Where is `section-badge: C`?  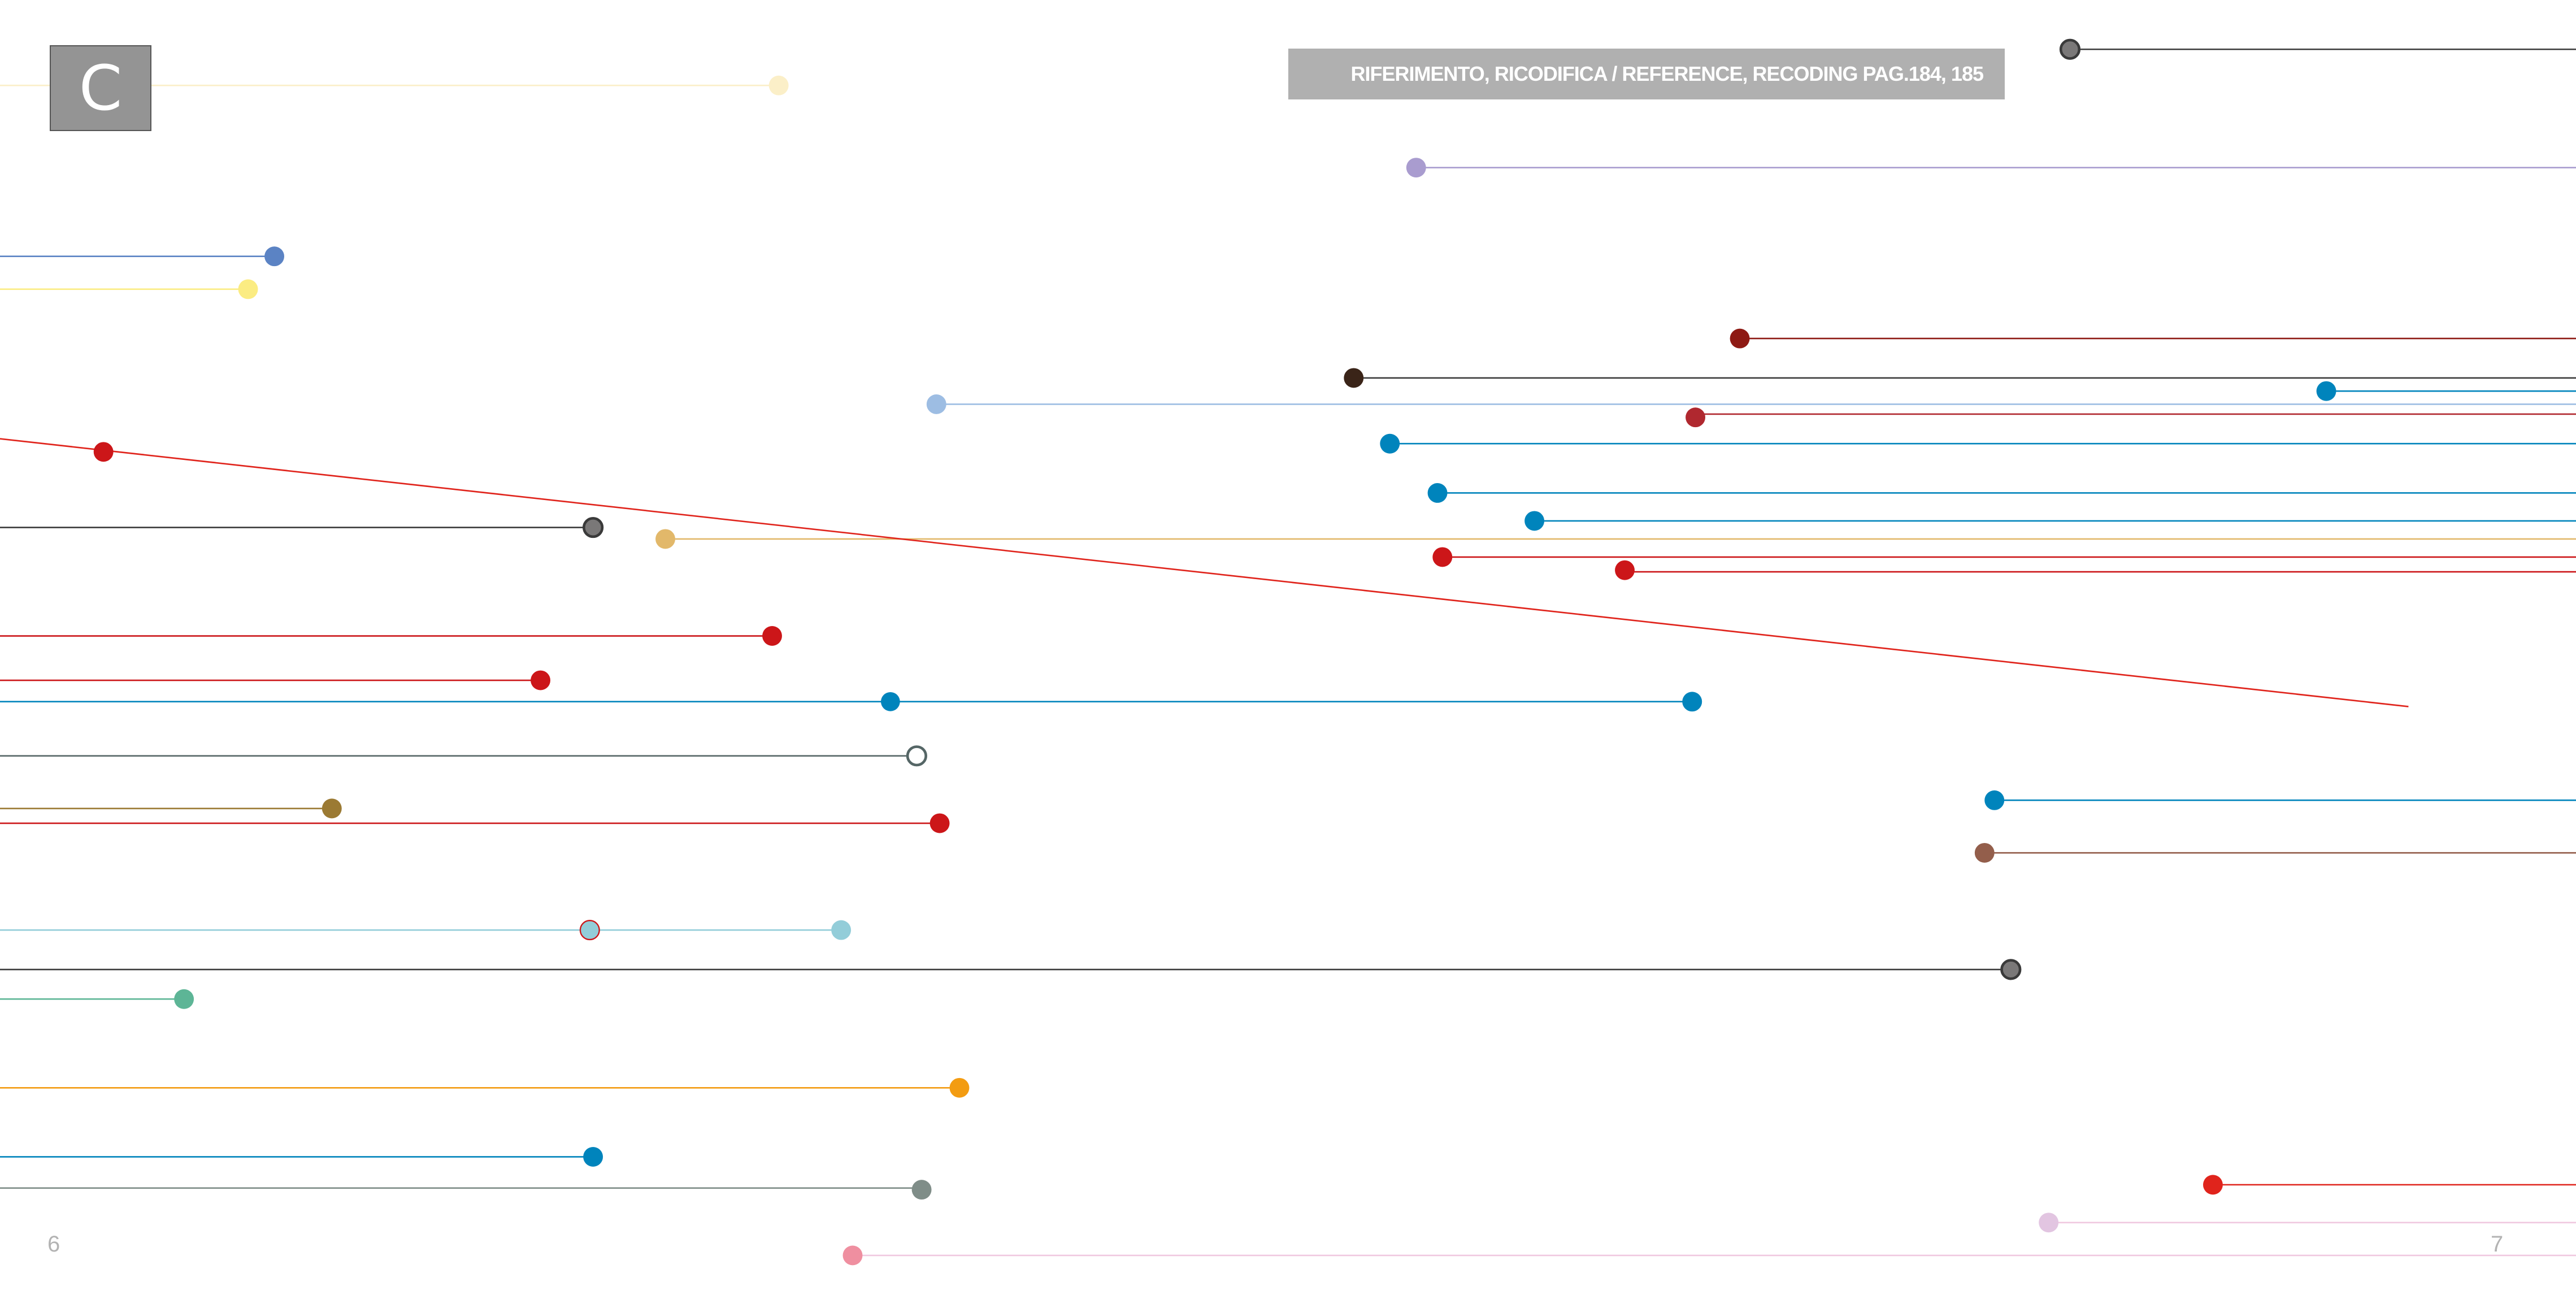 section-badge: C is located at coordinates (100, 88).